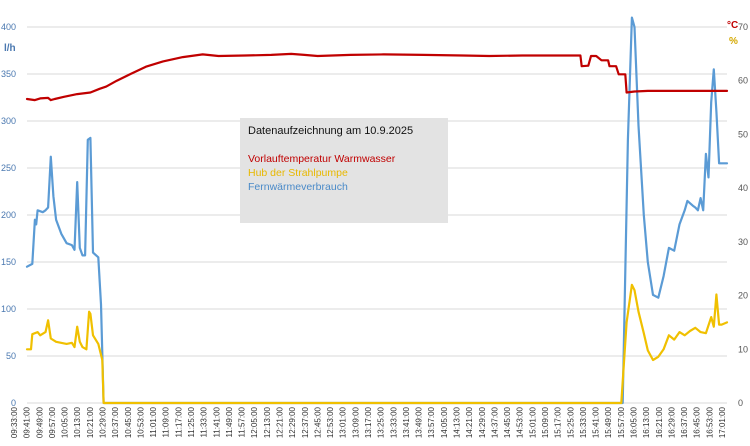 The height and width of the screenshot is (446, 750). Describe the element at coordinates (216, 421) in the screenshot. I see `x-axis-tick-label: 11:41:00` at that location.